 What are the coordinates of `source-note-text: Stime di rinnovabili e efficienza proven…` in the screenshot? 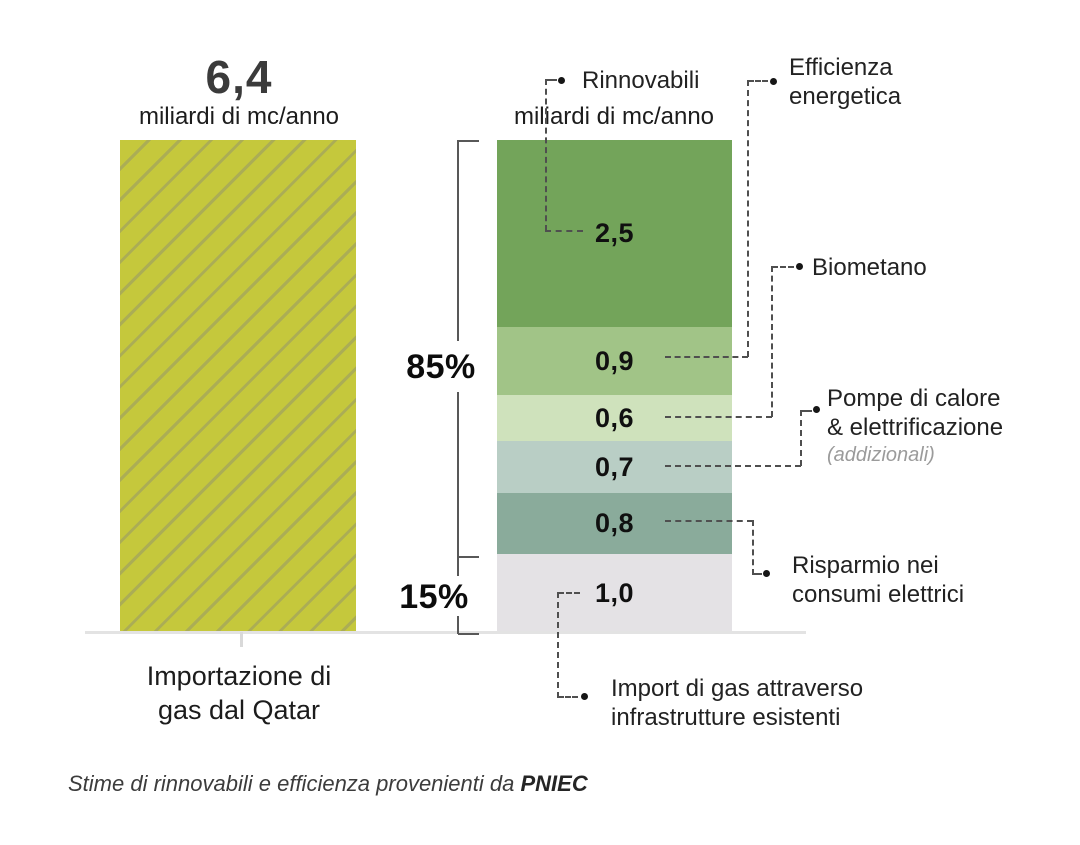 It's located at (294, 783).